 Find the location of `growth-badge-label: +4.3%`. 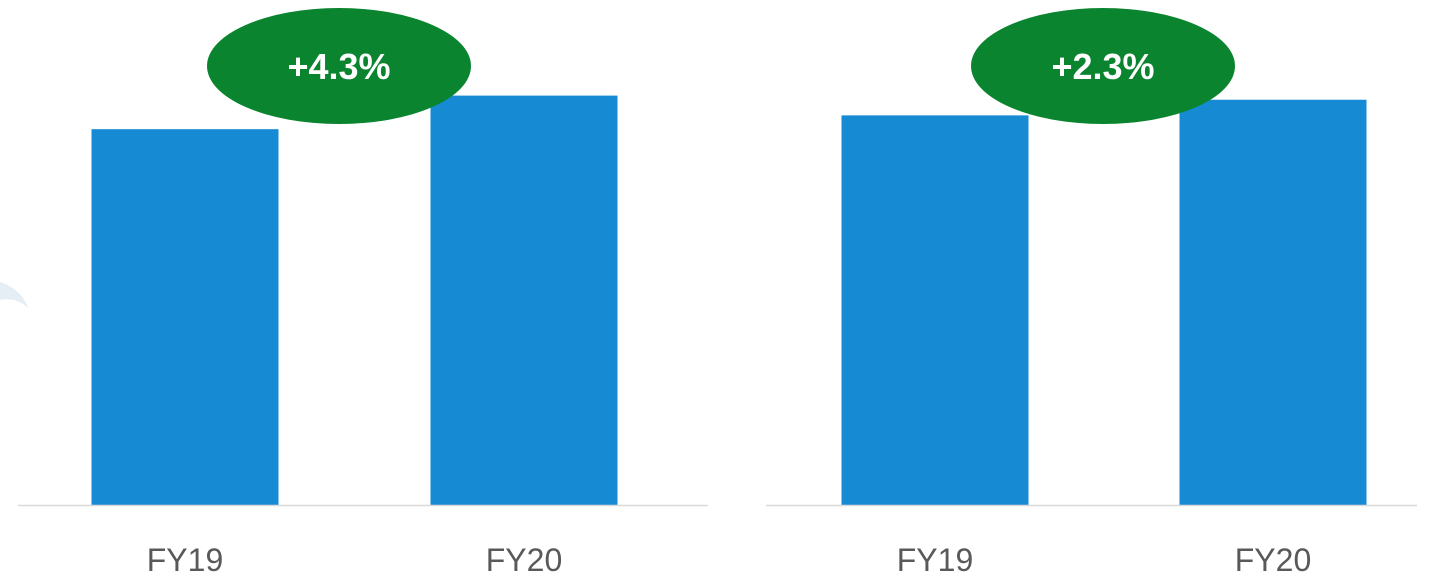

growth-badge-label: +4.3% is located at coordinates (338, 66).